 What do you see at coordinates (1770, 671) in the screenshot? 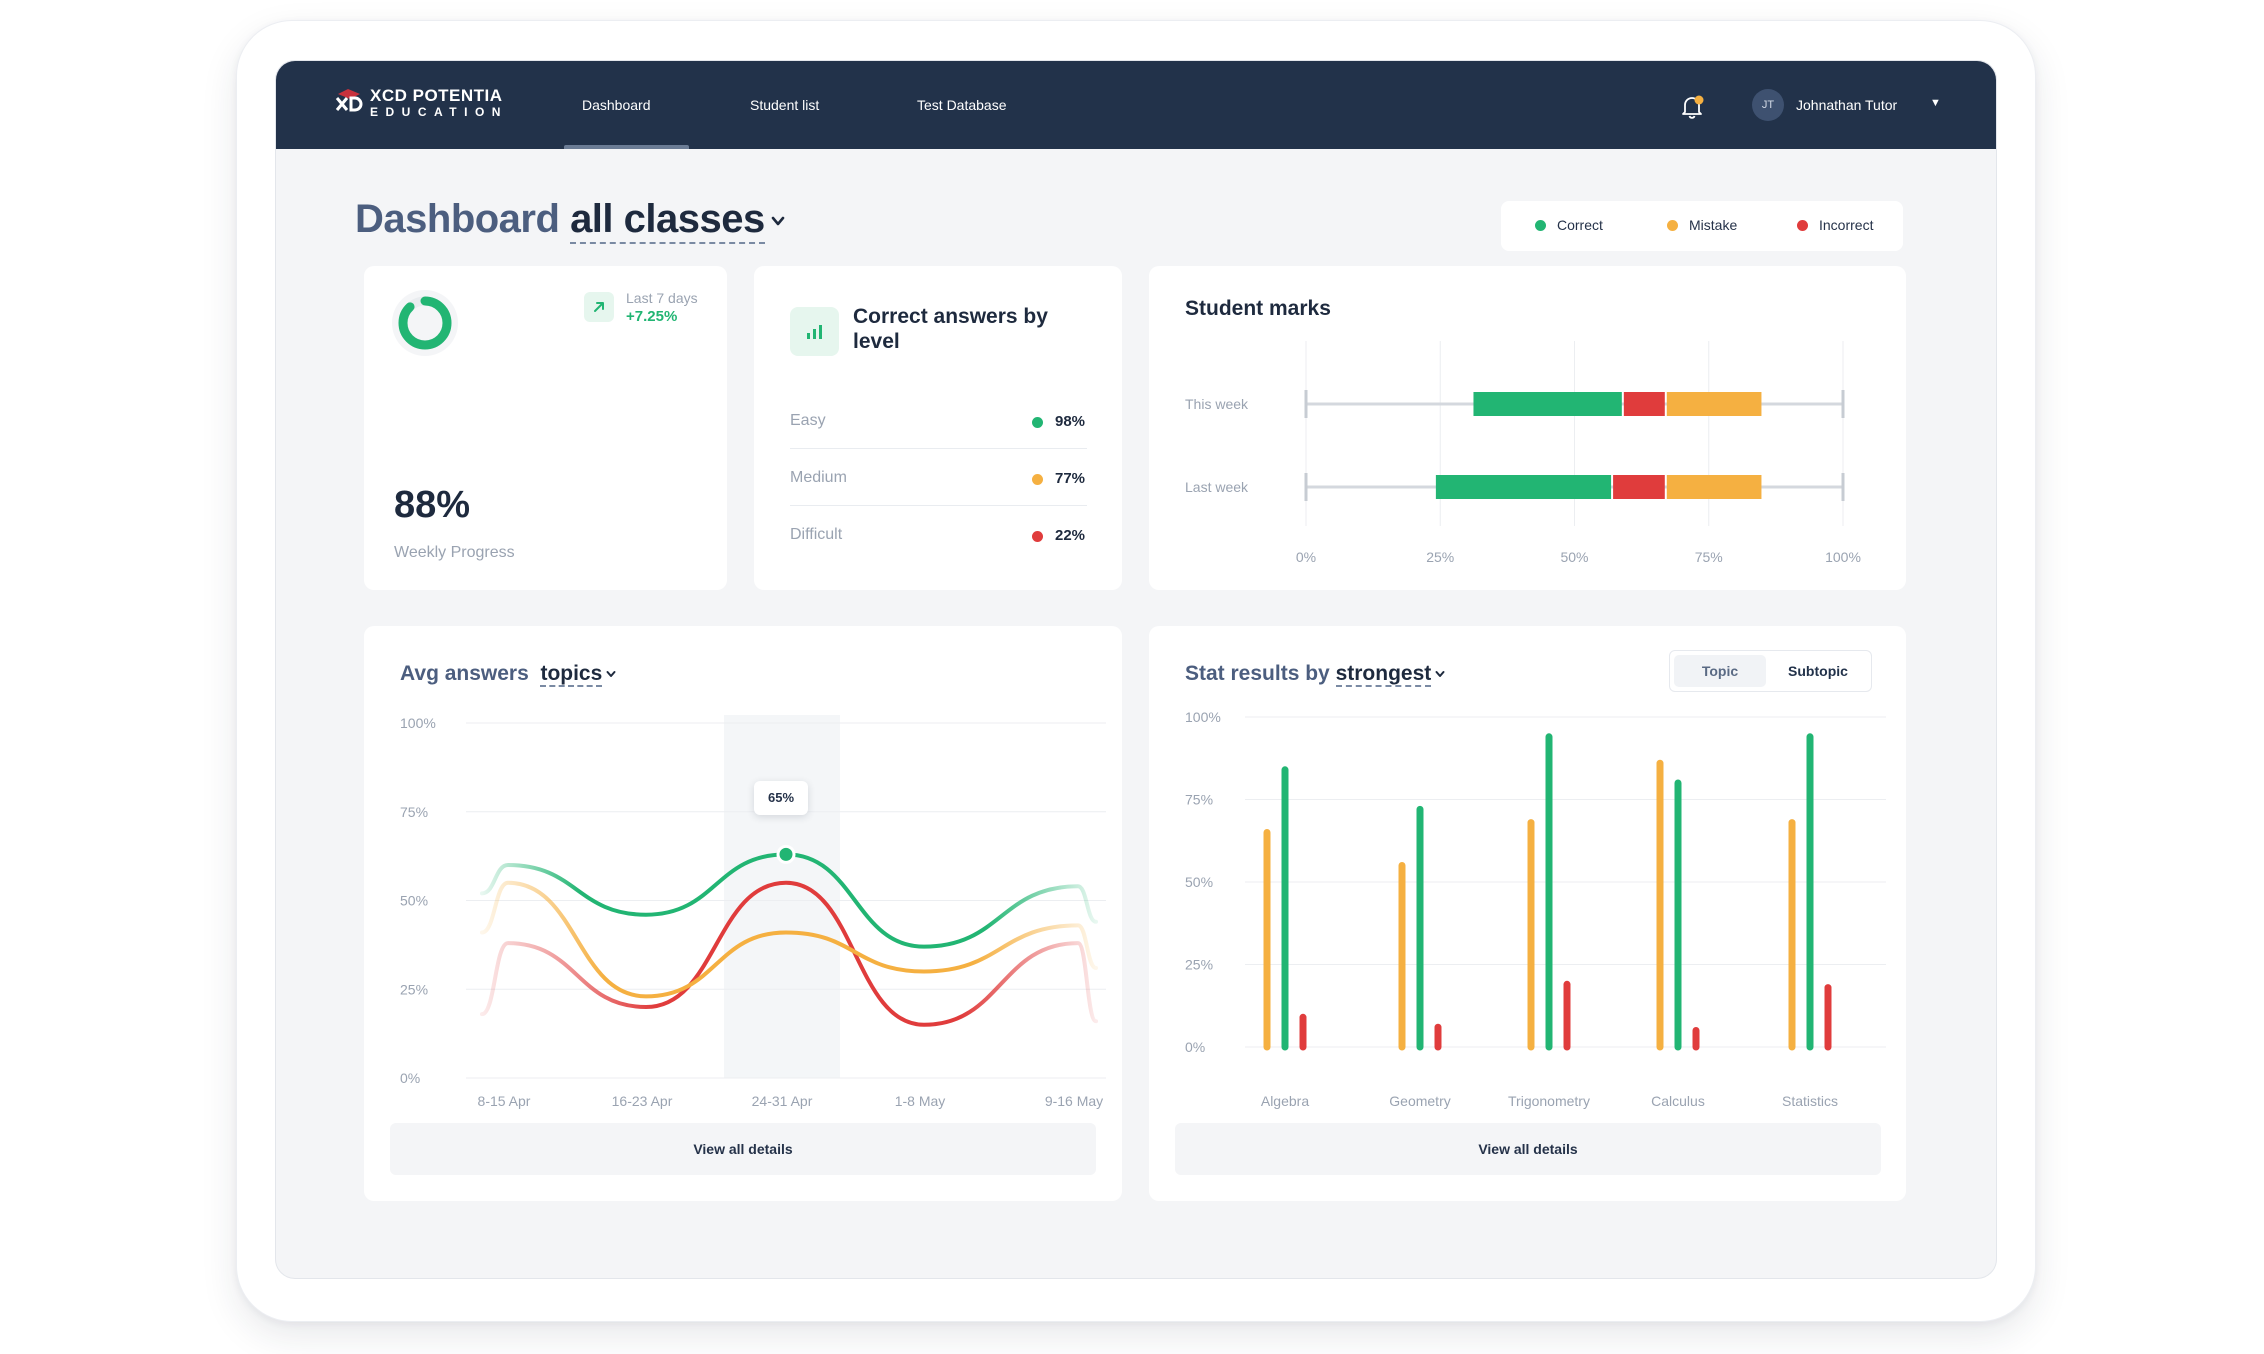
I see `topic-subtopic-toggle: Topic Subtopic` at bounding box center [1770, 671].